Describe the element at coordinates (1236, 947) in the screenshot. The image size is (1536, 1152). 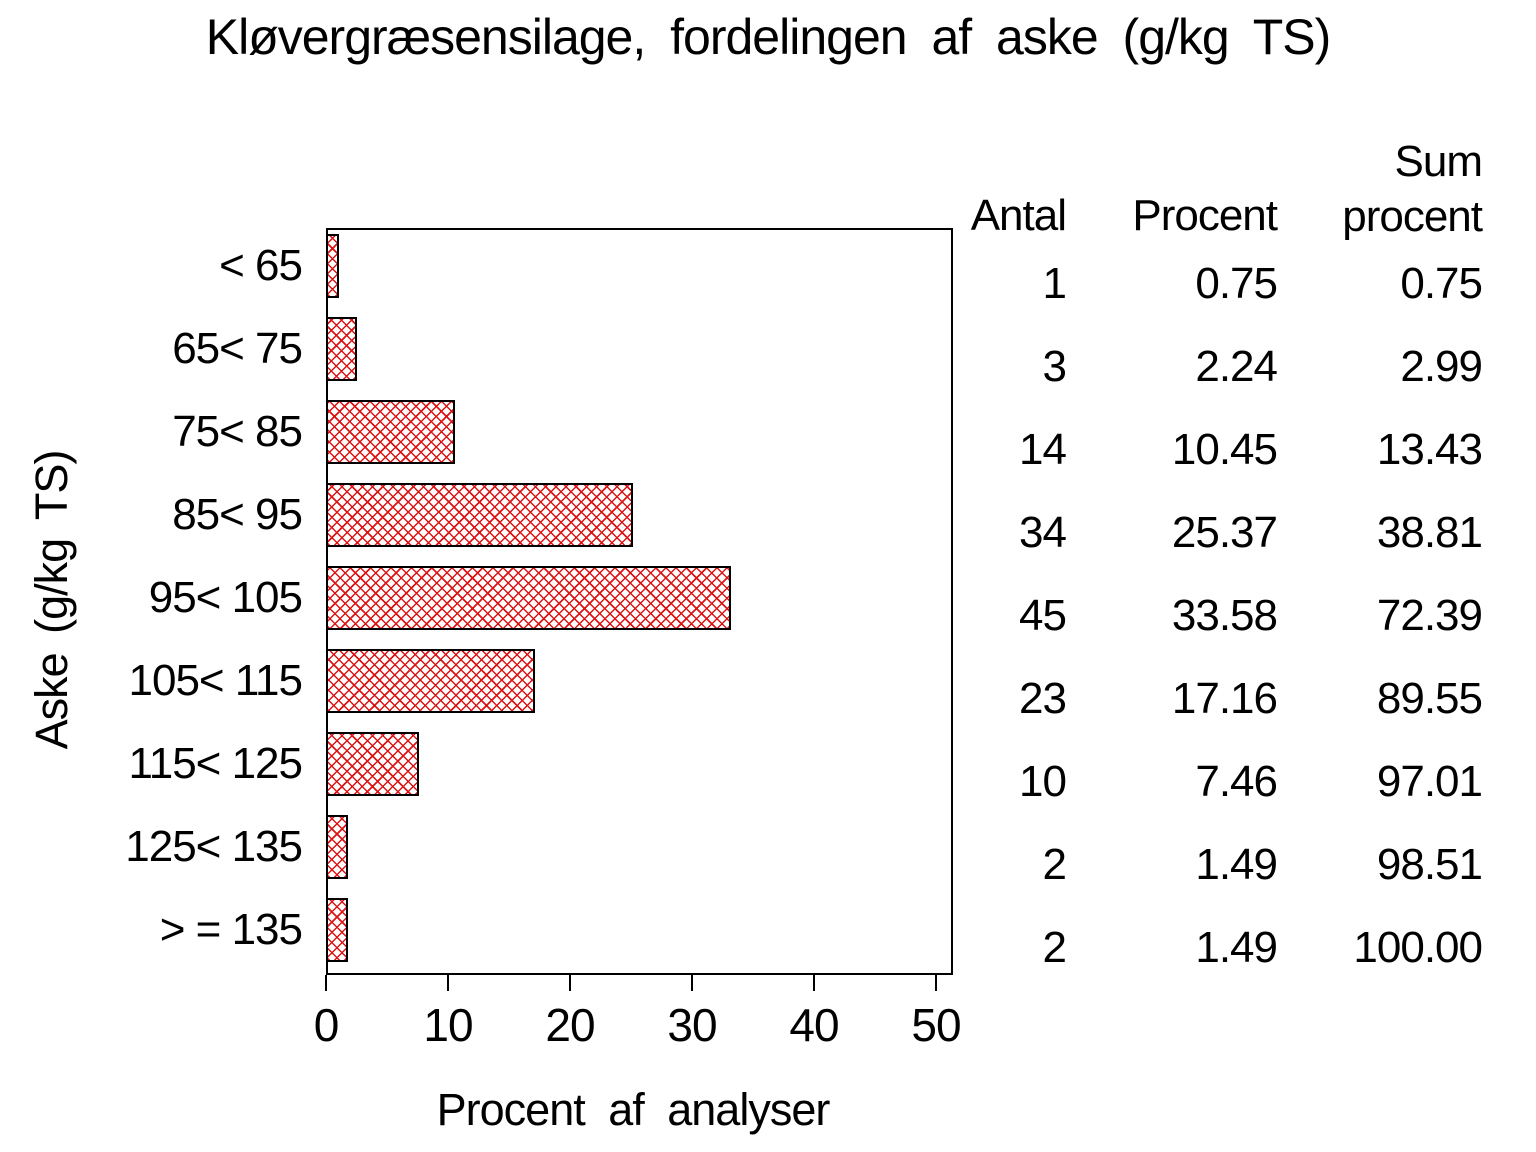
I see `table-cell-r8-c1: 1.49` at that location.